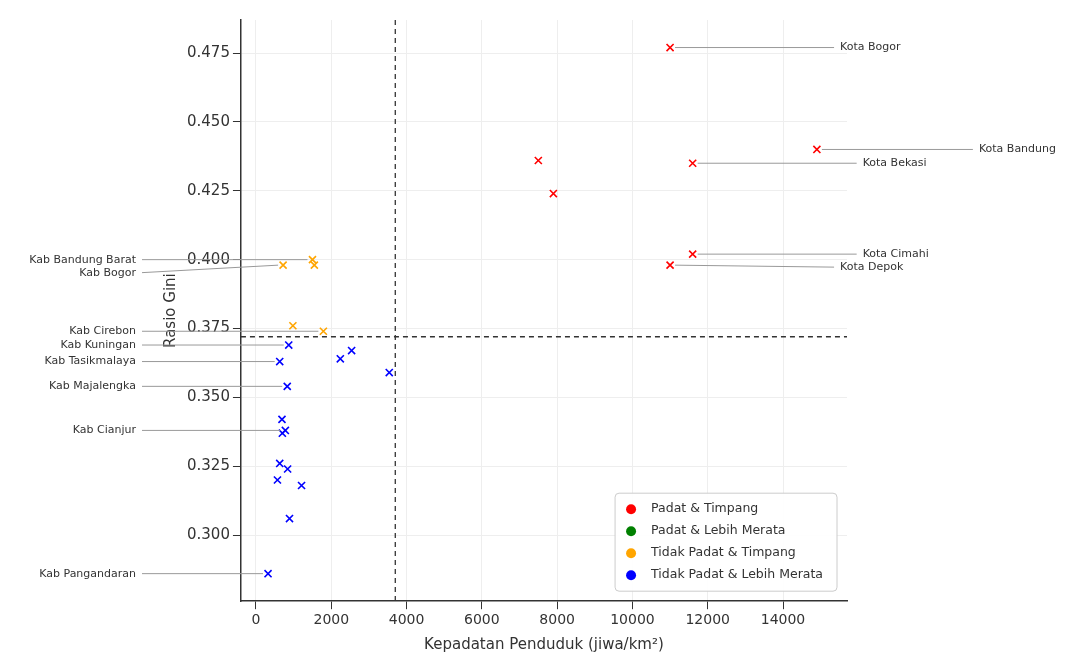 The height and width of the screenshot is (670, 1070). I want to click on legend-label: Padat & Timpang, so click(705, 508).